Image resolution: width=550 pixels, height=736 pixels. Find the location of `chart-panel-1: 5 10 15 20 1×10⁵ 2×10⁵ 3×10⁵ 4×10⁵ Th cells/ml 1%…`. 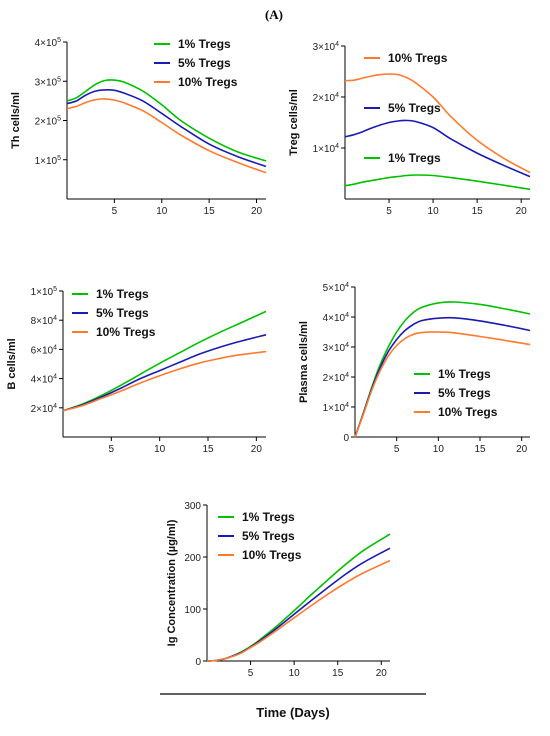

chart-panel-1: 5 10 15 20 1×10⁵ 2×10⁵ 3×10⁵ 4×10⁵ Th cells/ml 1%… is located at coordinates (138, 127).